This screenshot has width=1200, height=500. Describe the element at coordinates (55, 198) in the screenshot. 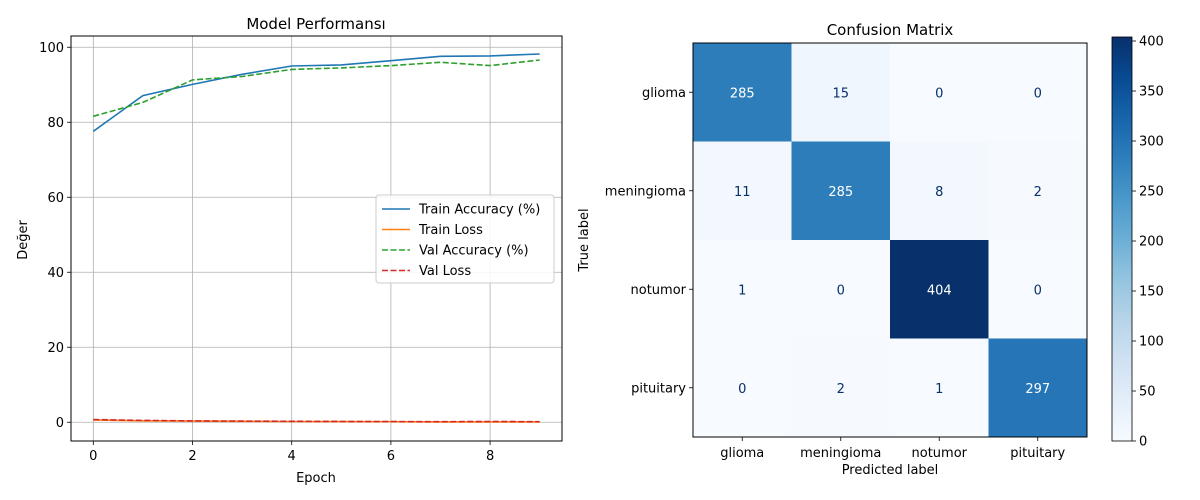

I see `y-tick-label: 60` at that location.